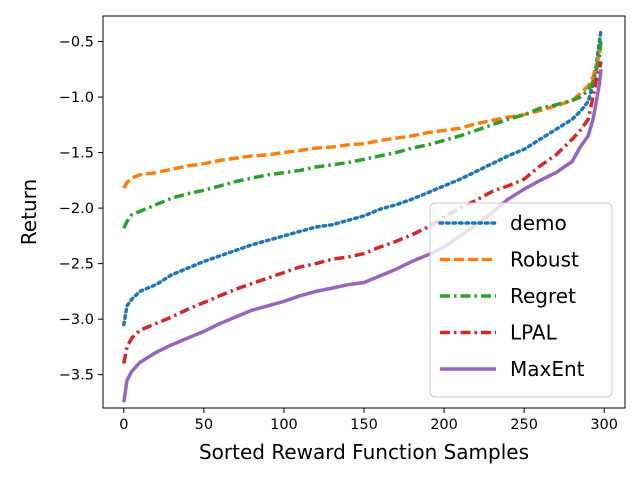  What do you see at coordinates (76, 43) in the screenshot?
I see `y-tick-label: −0.5` at bounding box center [76, 43].